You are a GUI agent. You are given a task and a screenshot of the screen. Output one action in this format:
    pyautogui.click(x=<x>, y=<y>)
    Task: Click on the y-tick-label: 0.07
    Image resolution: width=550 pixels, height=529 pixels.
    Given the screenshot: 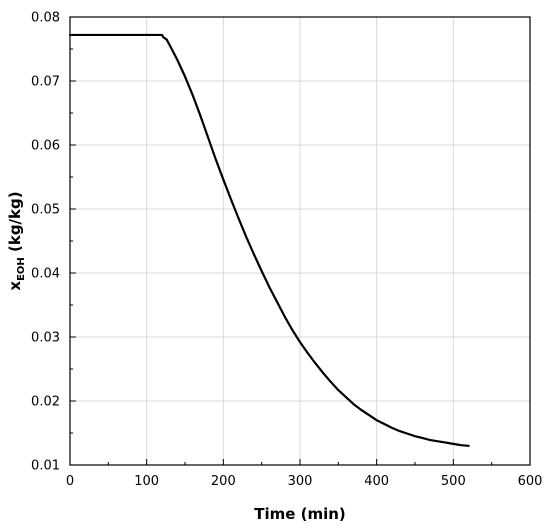 What is the action you would take?
    pyautogui.click(x=45, y=82)
    